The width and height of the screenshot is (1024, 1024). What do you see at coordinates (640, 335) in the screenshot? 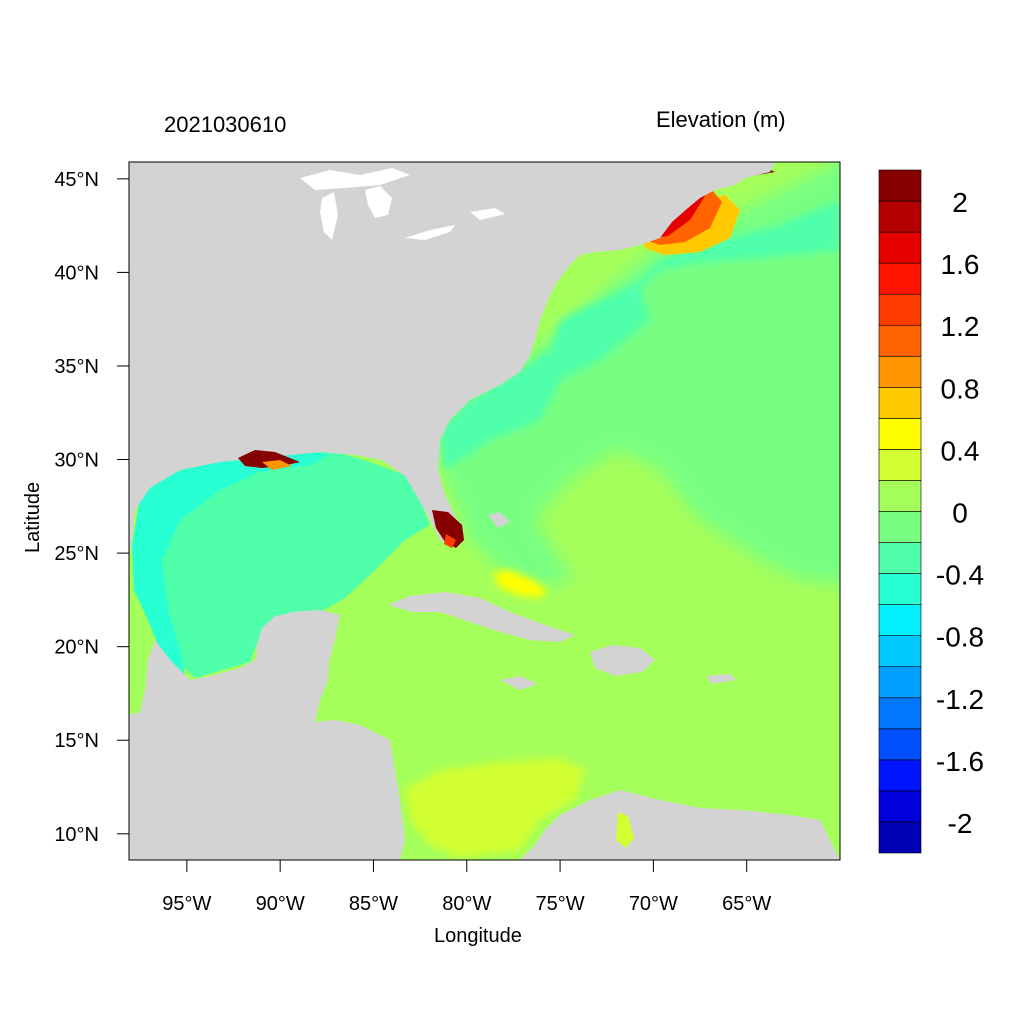
I see `shelf-field` at bounding box center [640, 335].